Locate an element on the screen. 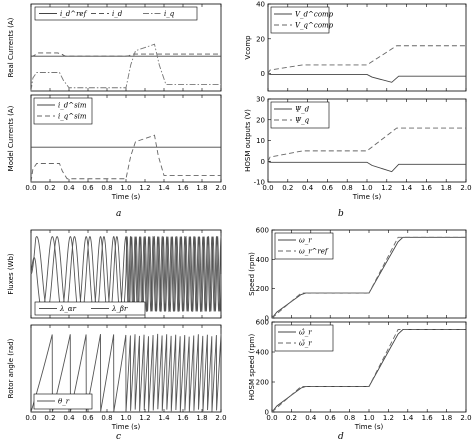 Image resolution: width=474 pixels, height=444 pixels. xtick-label-b_bottom: 0.8 is located at coordinates (347, 188).